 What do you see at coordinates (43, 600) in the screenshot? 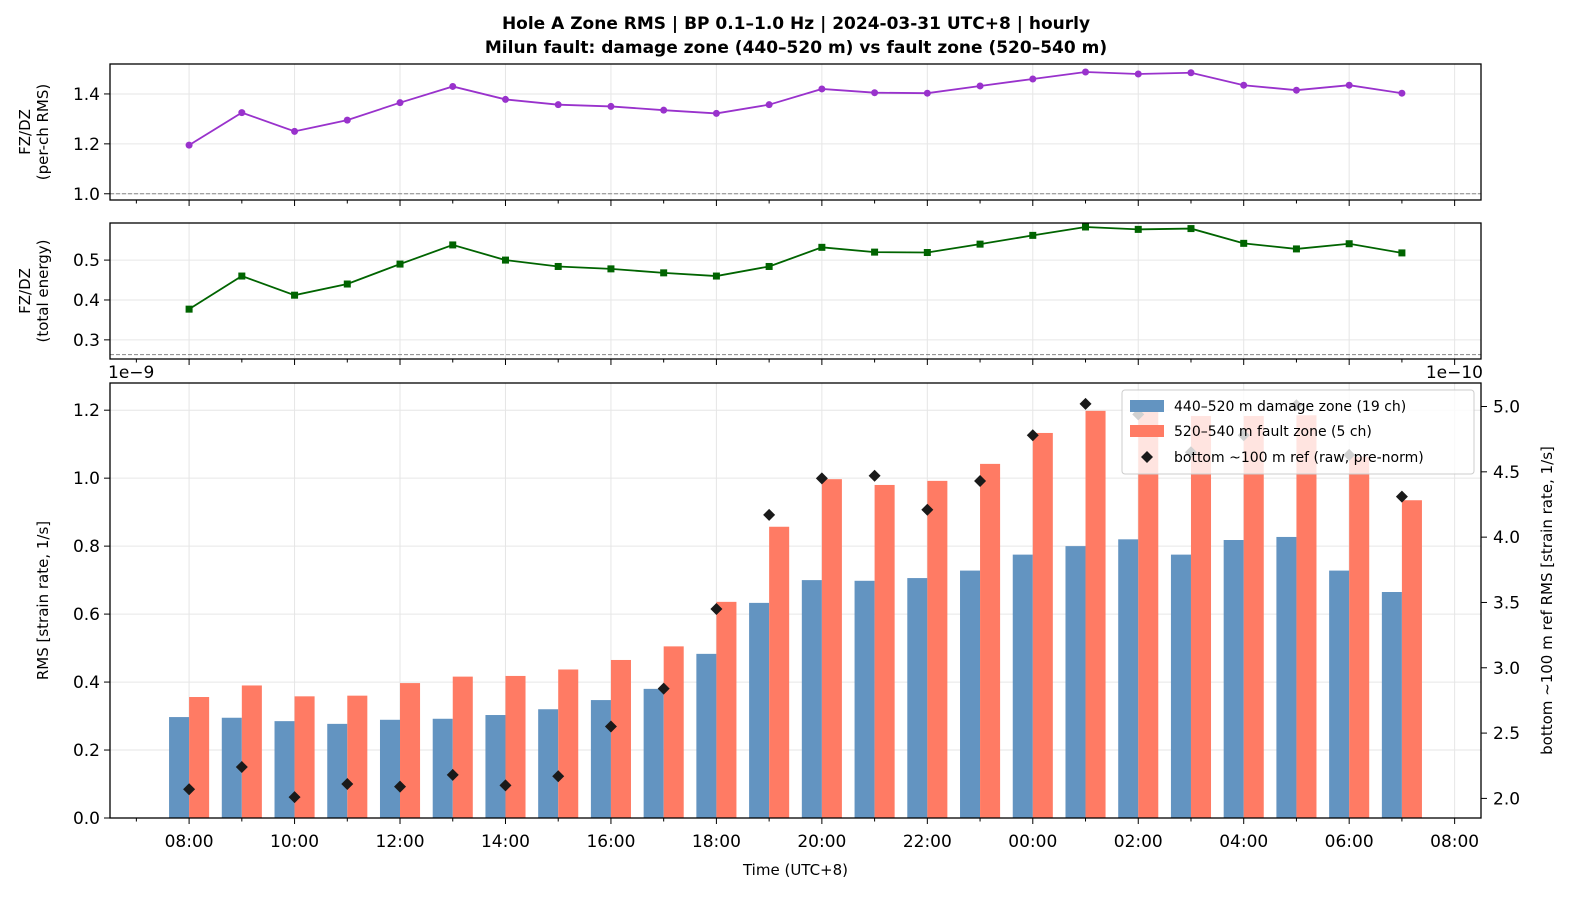
I see `panel3-ylabel-left: RMS [strain rate, 1/s]` at bounding box center [43, 600].